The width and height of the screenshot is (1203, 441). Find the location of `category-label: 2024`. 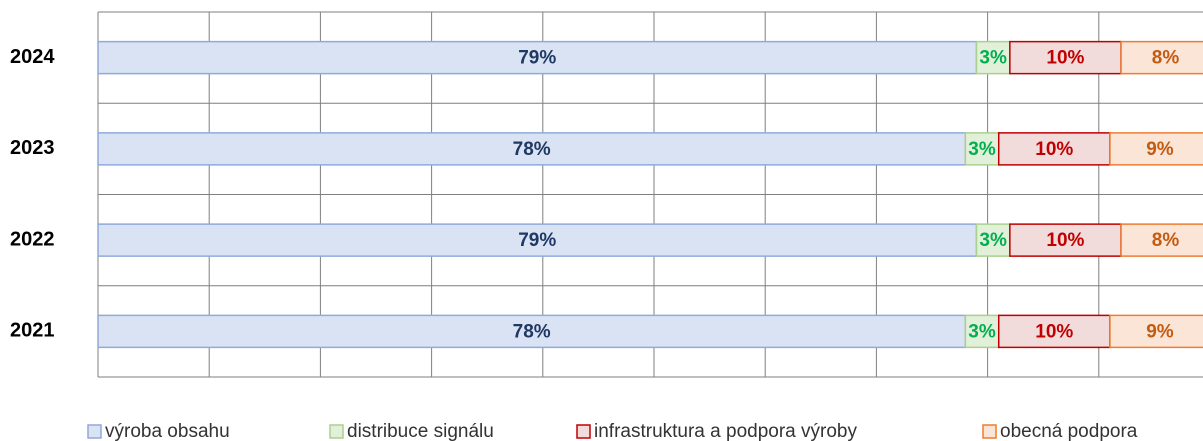

category-label: 2024 is located at coordinates (32, 57).